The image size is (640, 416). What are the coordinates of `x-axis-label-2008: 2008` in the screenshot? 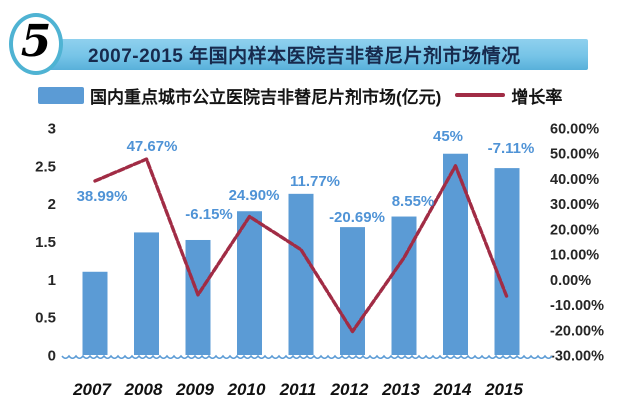 It's located at (143, 389).